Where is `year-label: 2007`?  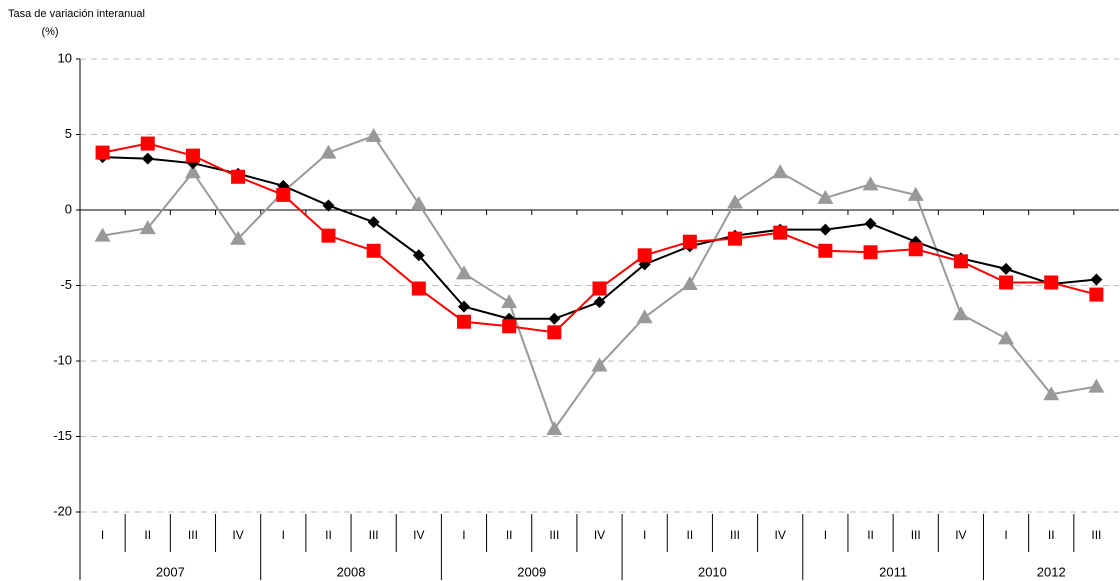
year-label: 2007 is located at coordinates (170, 571).